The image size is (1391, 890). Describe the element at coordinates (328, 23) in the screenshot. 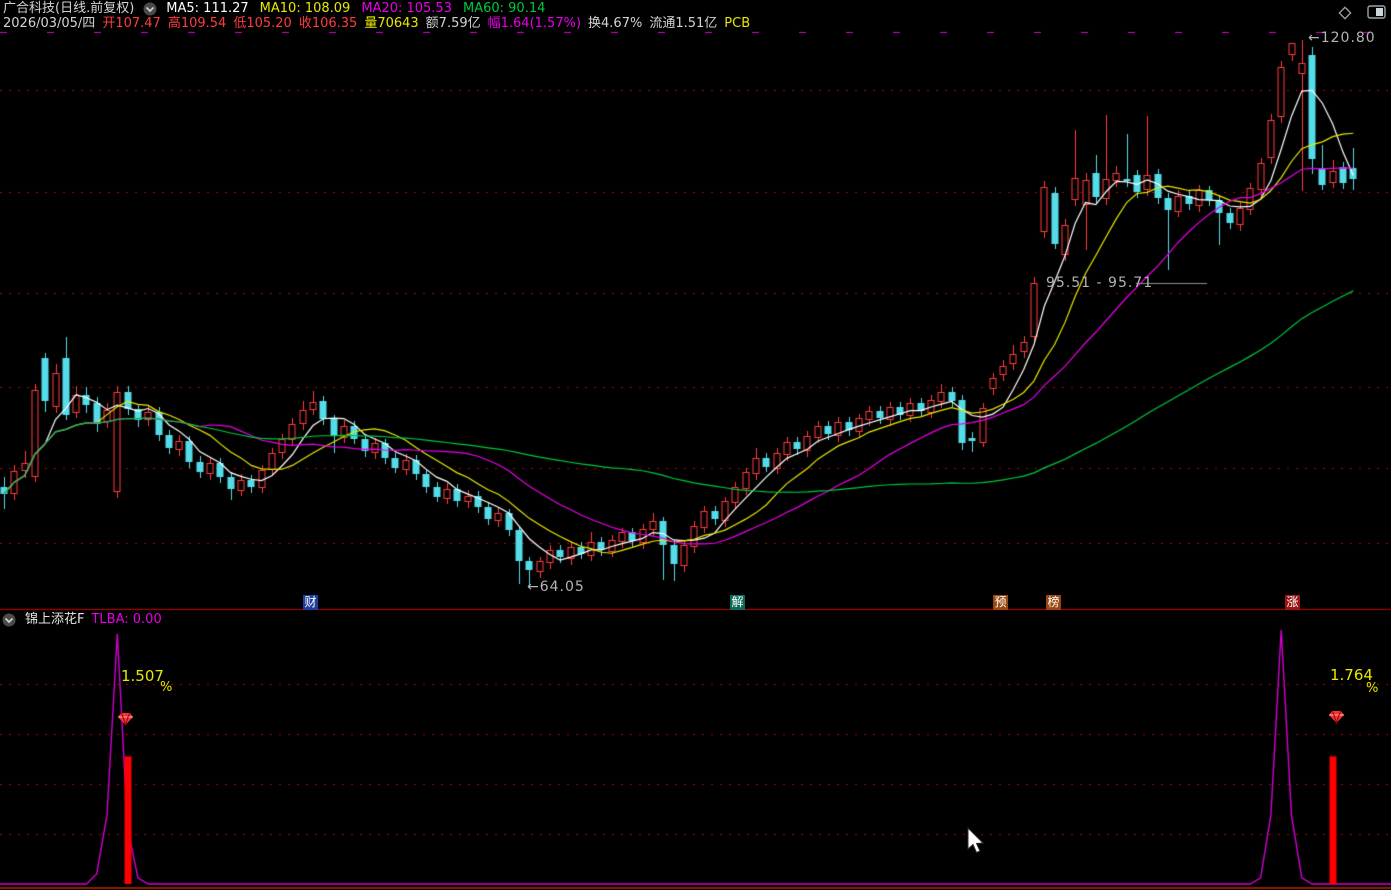

I see `close-label: 收106.35` at that location.